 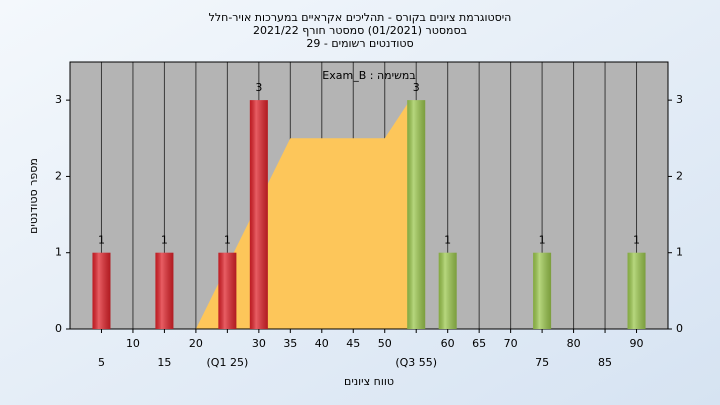 What do you see at coordinates (259, 343) in the screenshot?
I see `x-tick-label: 30` at bounding box center [259, 343].